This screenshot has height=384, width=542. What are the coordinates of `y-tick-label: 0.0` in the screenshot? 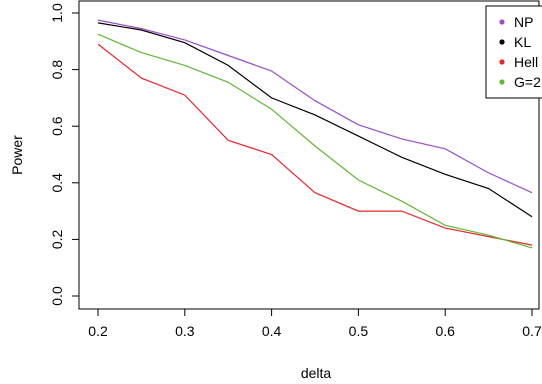 It's located at (57, 296).